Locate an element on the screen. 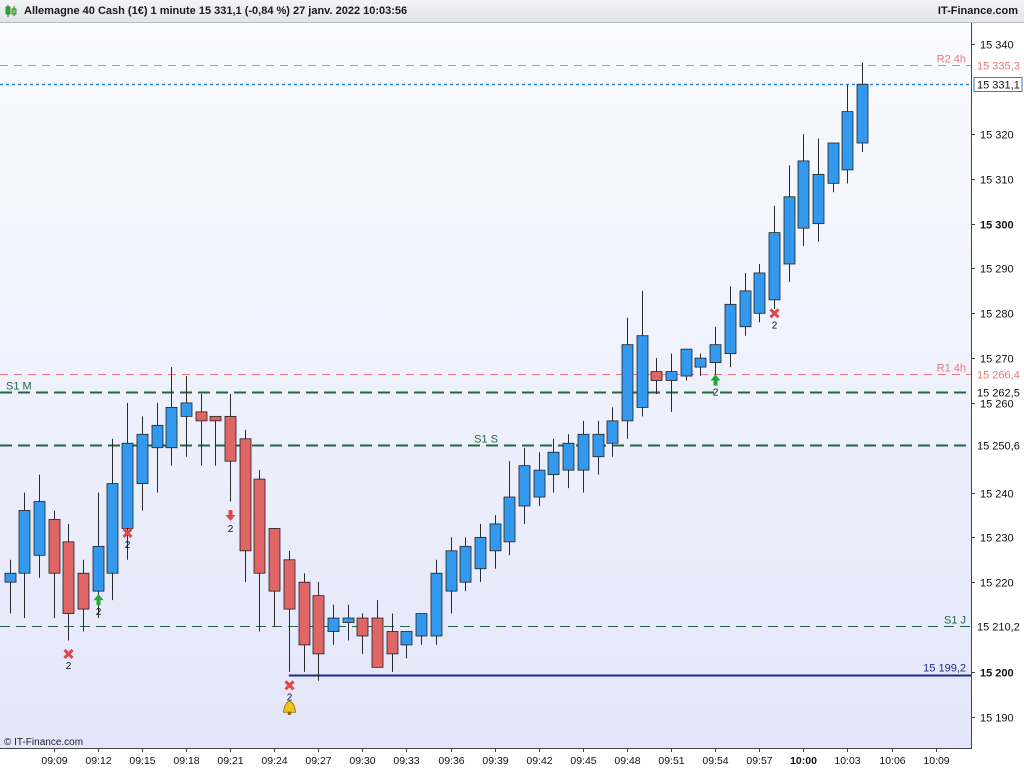  candlestick-chart-icon is located at coordinates (11, 11).